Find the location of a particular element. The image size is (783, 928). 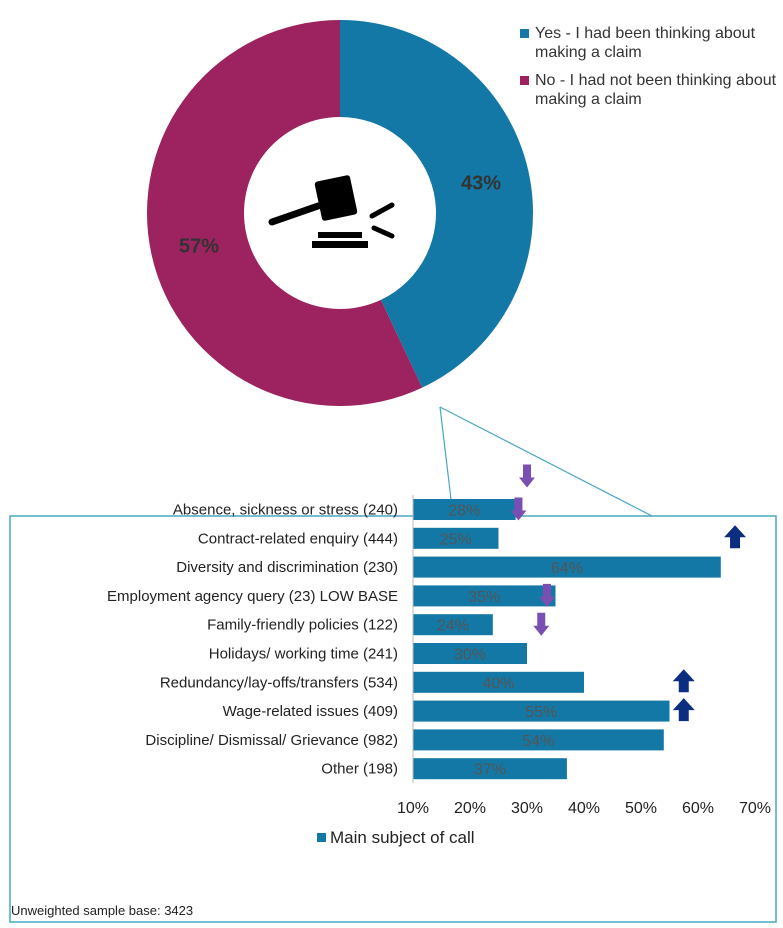

bar-value-label: 24% is located at coordinates (453, 626).